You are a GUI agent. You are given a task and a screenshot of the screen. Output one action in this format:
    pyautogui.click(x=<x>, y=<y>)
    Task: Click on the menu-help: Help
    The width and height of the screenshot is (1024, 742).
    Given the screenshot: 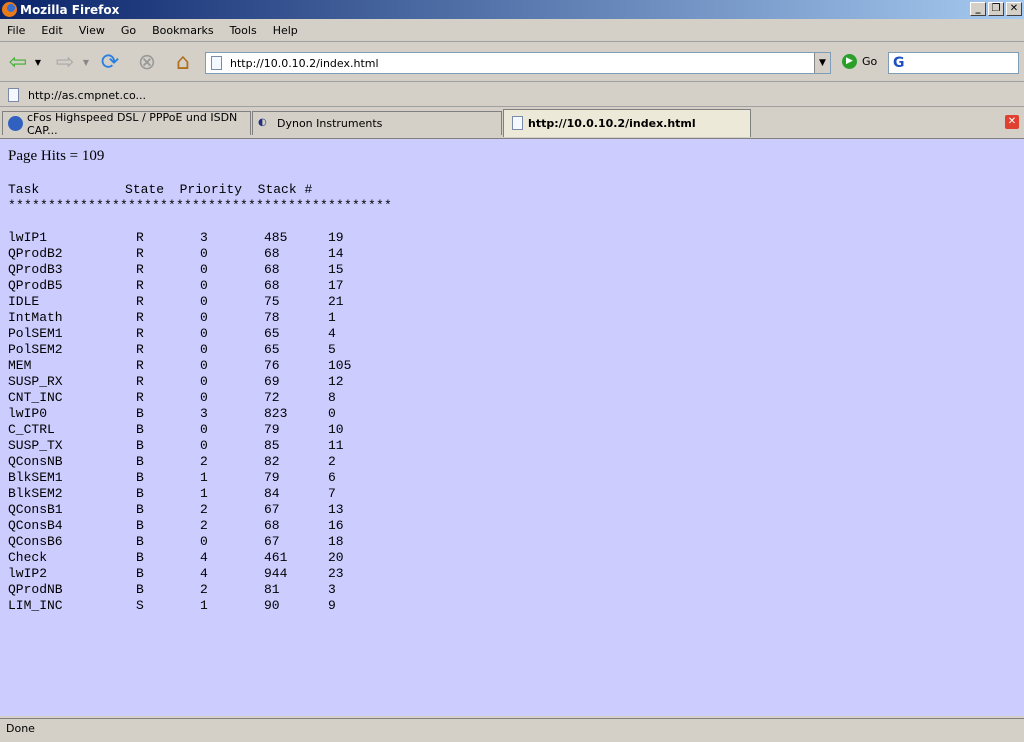 What is the action you would take?
    pyautogui.click(x=285, y=30)
    